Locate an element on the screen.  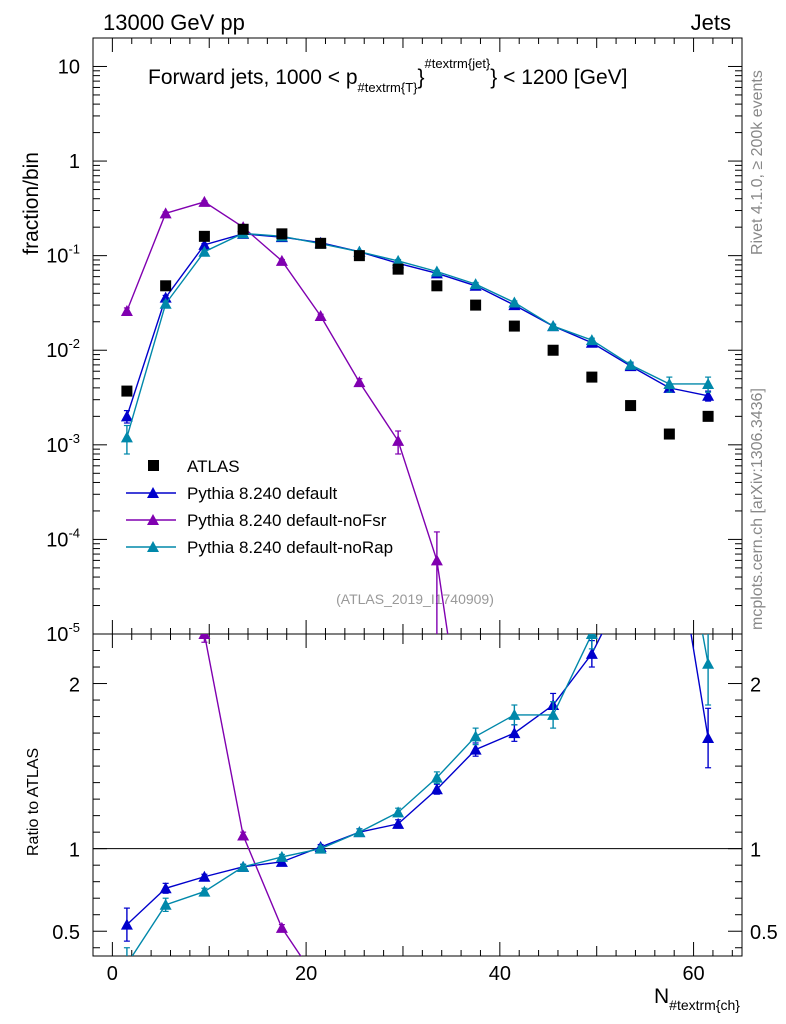
ratio-tick-label-left: 0.5 is located at coordinates (66, 933).